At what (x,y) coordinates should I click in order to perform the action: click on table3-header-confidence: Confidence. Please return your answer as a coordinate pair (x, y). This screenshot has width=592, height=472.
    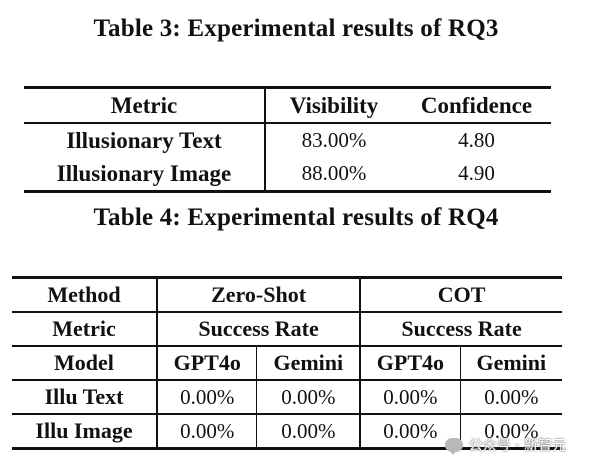
    Looking at the image, I should click on (476, 105).